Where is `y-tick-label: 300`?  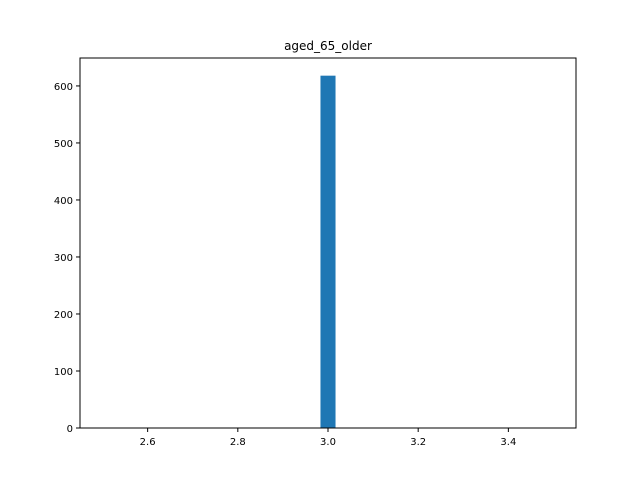 y-tick-label: 300 is located at coordinates (63, 258).